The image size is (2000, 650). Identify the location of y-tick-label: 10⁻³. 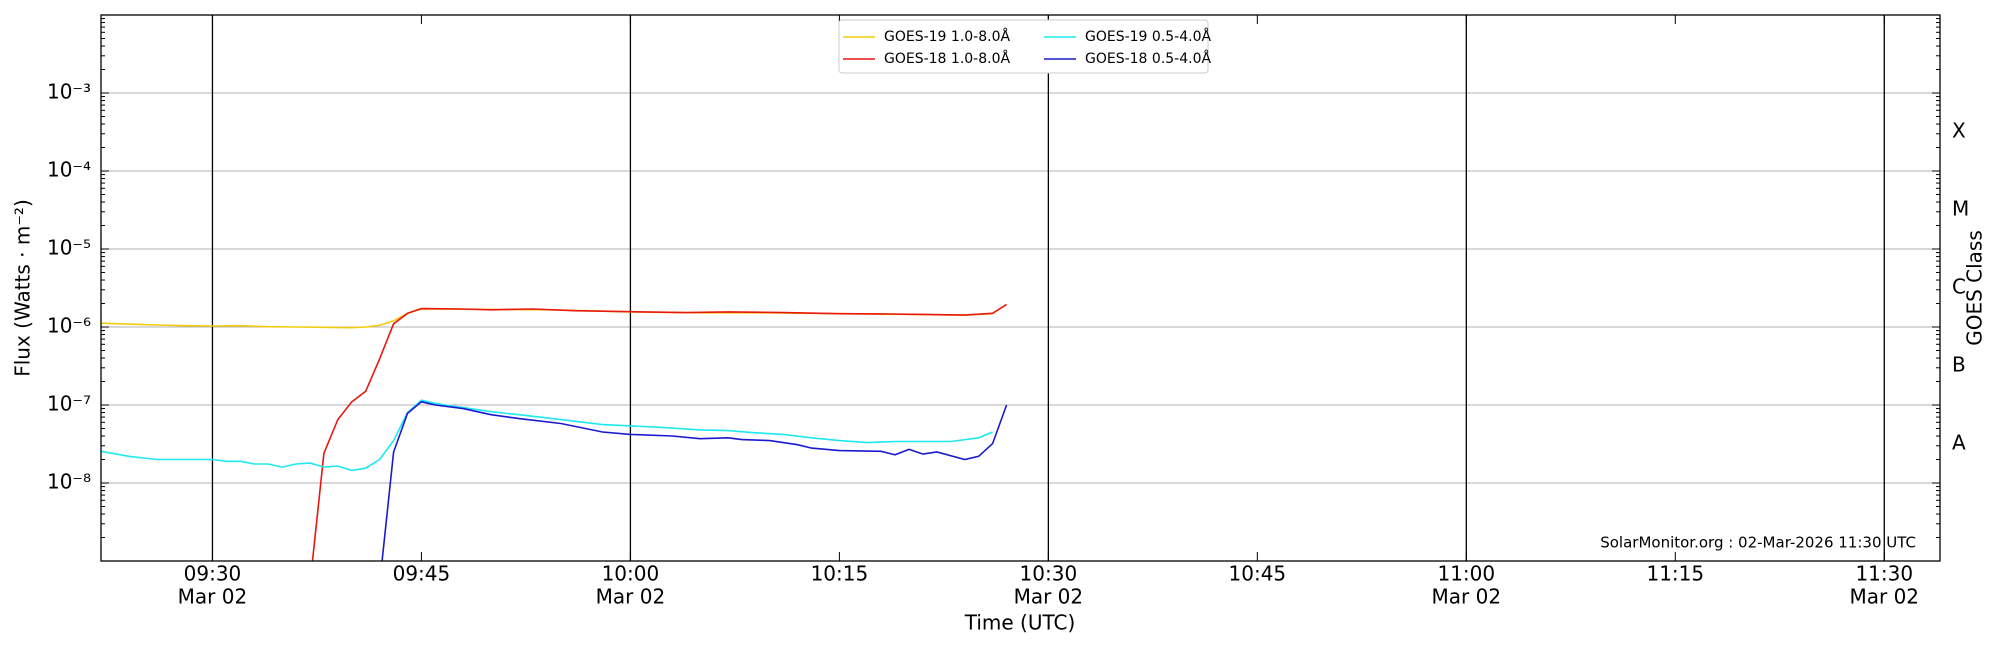
(69, 92).